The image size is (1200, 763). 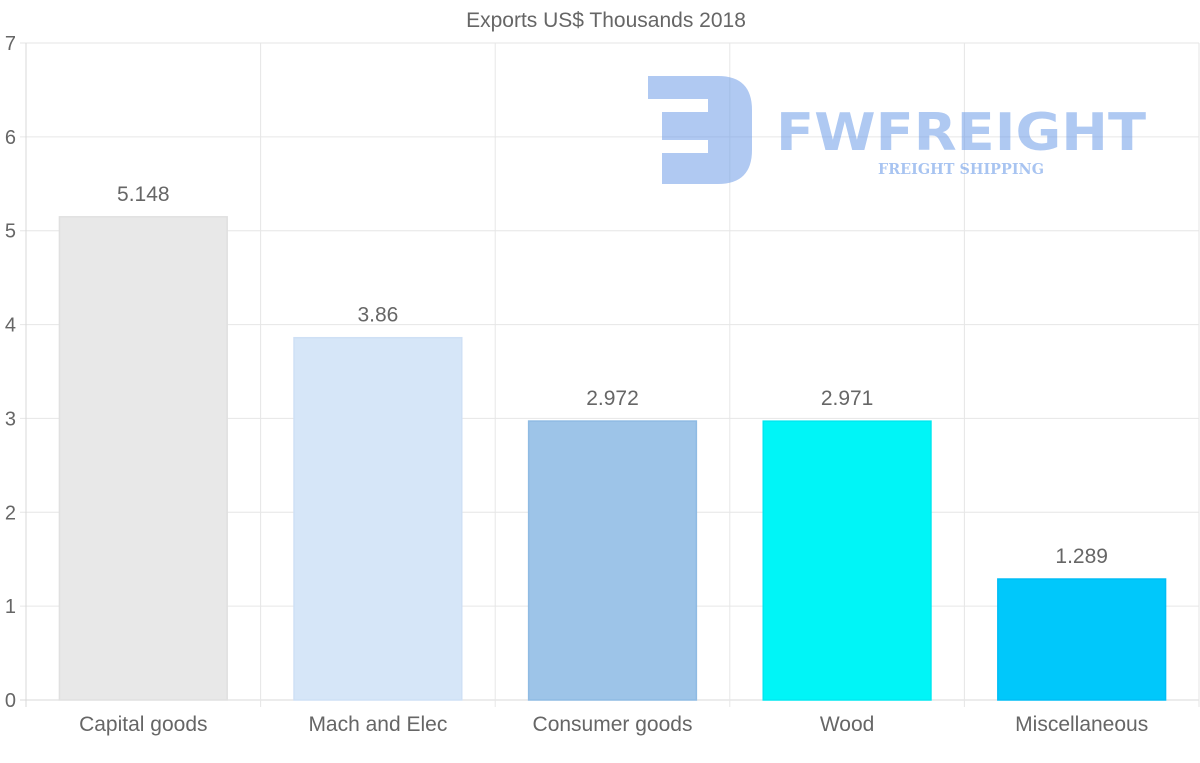 I want to click on y-tick-label: 5, so click(x=10, y=232).